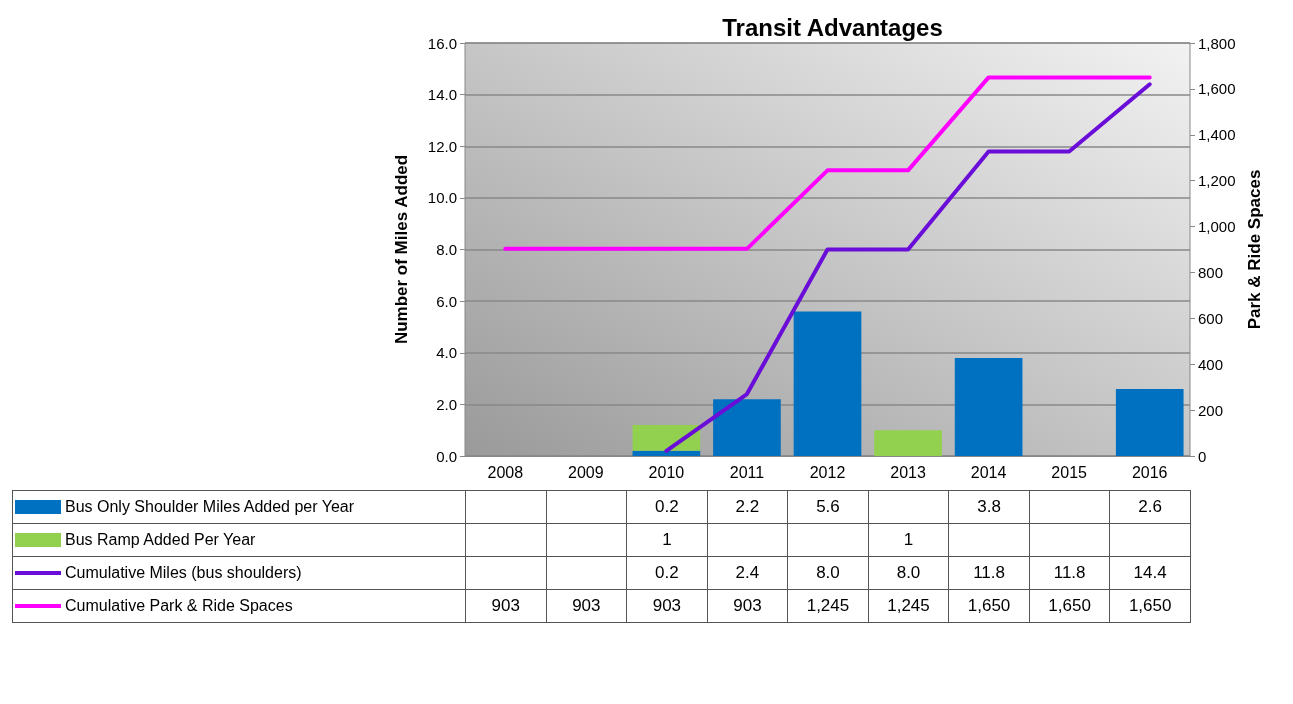  Describe the element at coordinates (1217, 43) in the screenshot. I see `y2-tick-label: 1,800` at that location.